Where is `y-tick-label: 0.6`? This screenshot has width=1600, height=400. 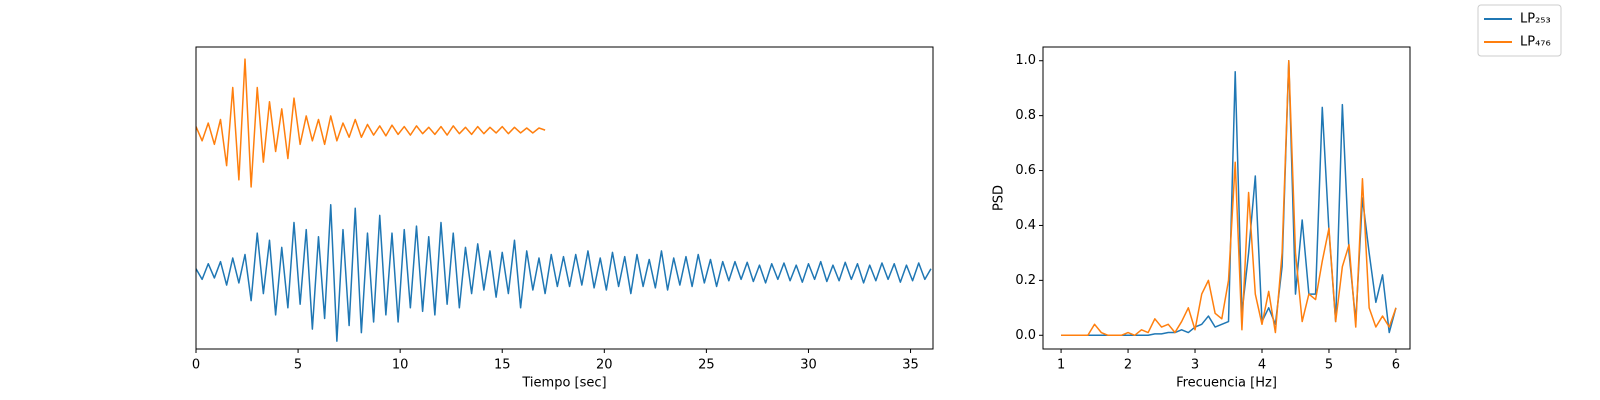
y-tick-label: 0.6 is located at coordinates (1025, 170).